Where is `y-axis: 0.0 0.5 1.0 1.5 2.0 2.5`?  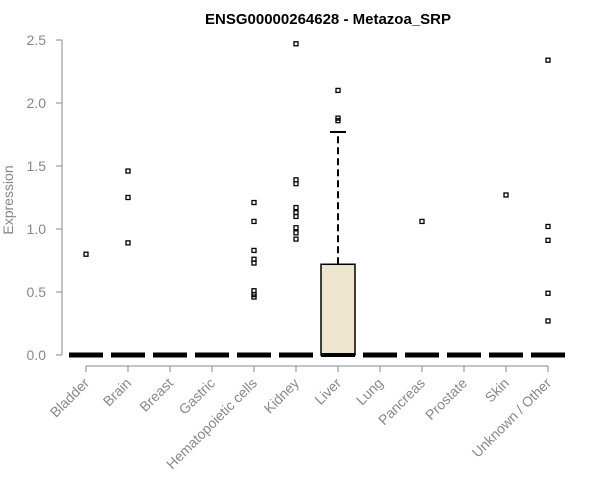
y-axis: 0.0 0.5 1.0 1.5 2.0 2.5 is located at coordinates (45, 197).